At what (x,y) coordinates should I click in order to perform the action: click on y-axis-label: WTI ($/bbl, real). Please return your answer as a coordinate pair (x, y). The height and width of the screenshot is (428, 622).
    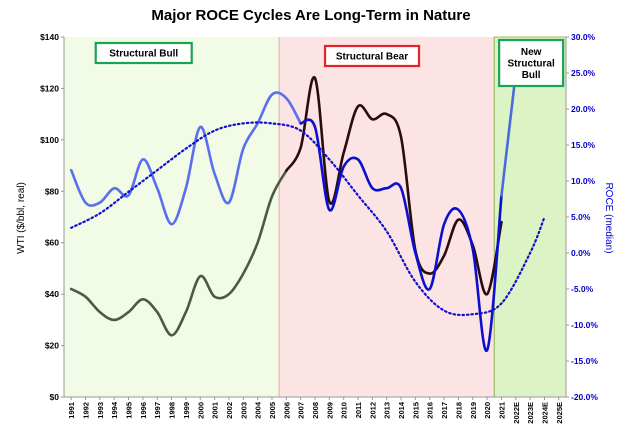
    Looking at the image, I should click on (21, 218).